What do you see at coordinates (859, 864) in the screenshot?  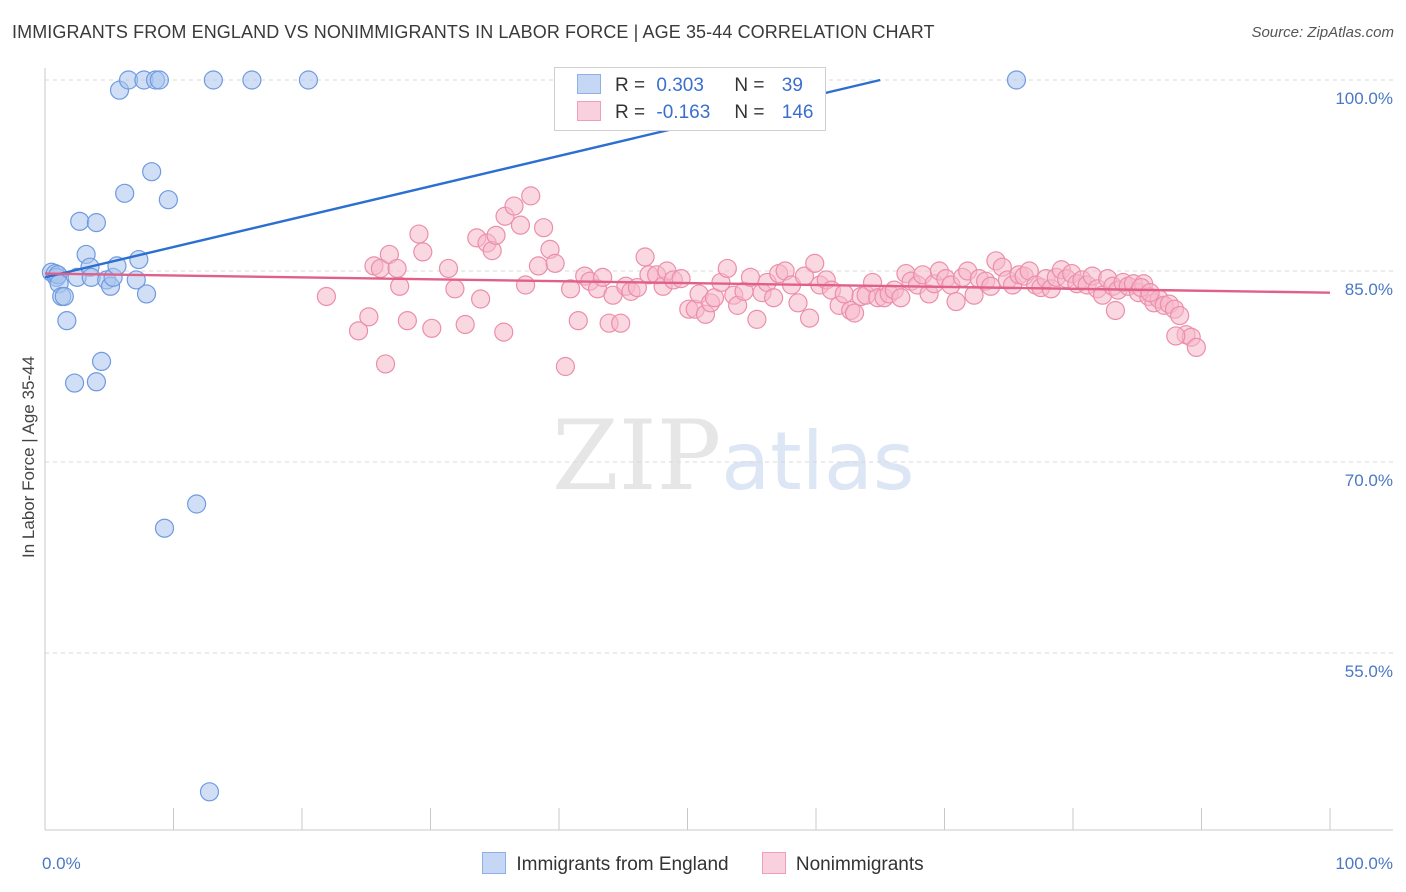 I see `legend-label: Nonimmigrants` at bounding box center [859, 864].